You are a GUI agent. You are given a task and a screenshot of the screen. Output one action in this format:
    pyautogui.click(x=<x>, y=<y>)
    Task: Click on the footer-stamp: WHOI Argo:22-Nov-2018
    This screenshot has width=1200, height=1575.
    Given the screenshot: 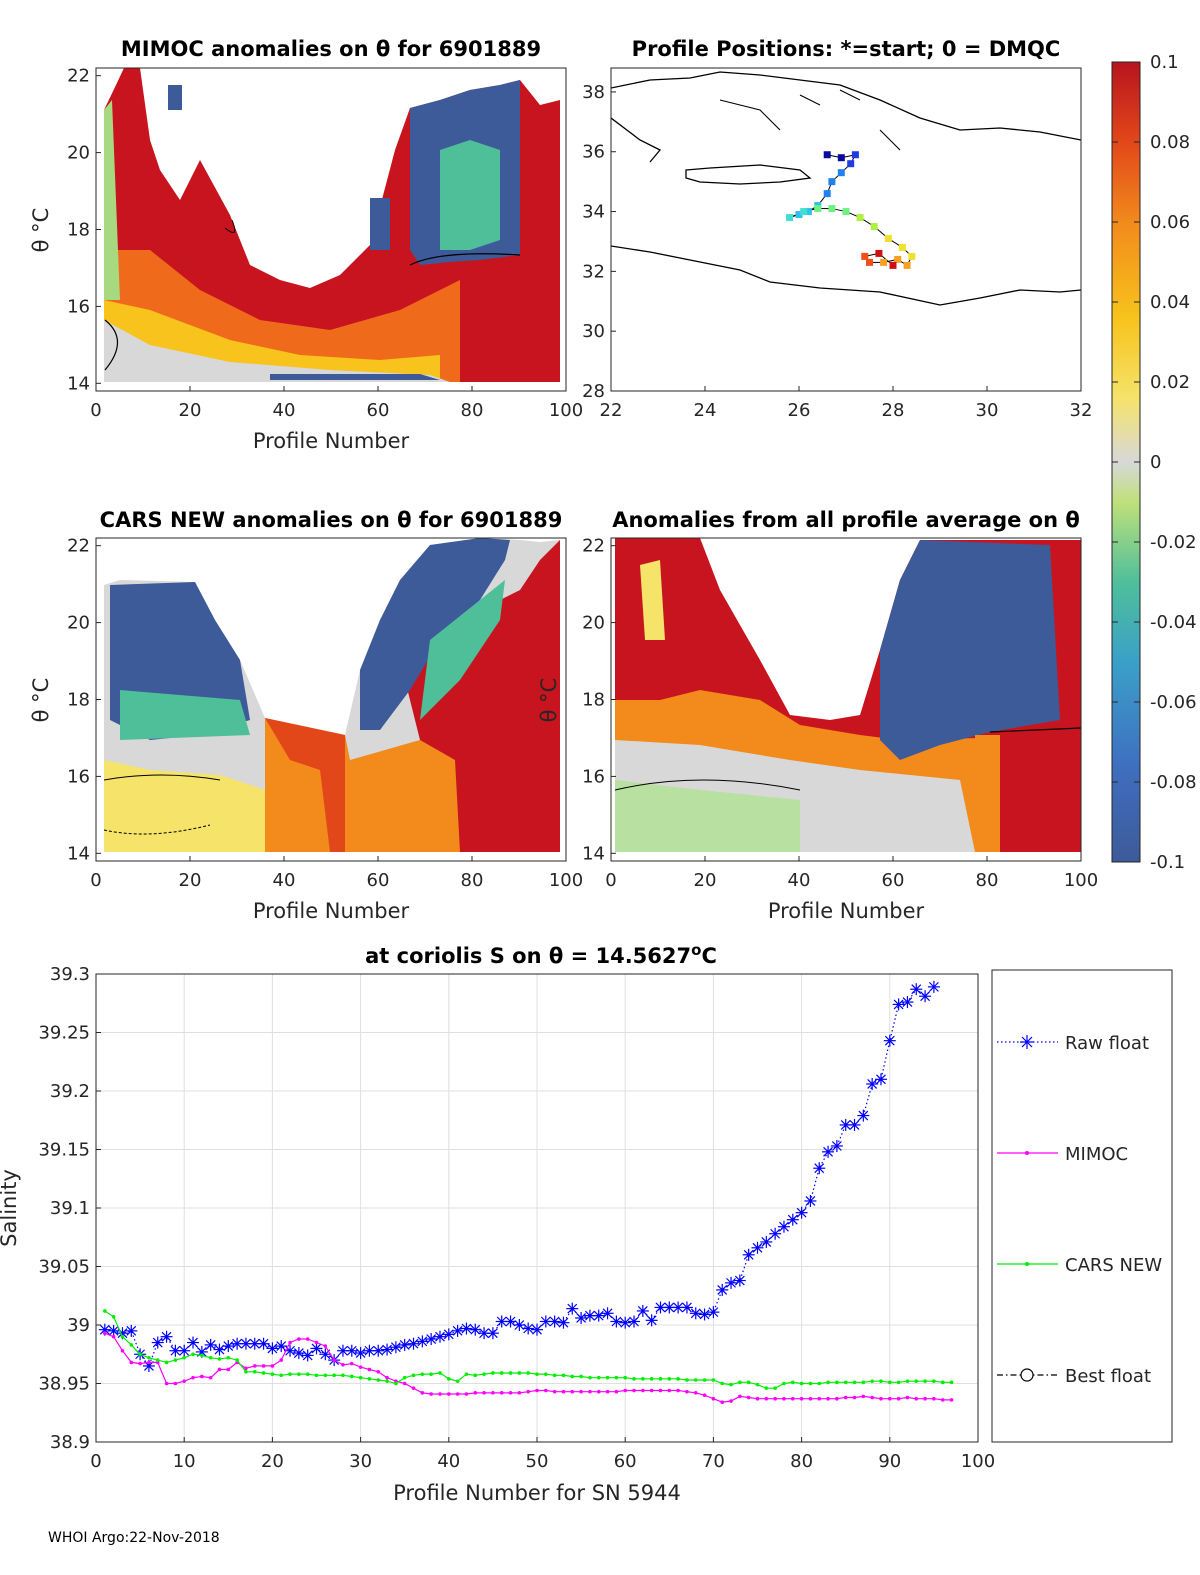 What is the action you would take?
    pyautogui.click(x=134, y=1538)
    